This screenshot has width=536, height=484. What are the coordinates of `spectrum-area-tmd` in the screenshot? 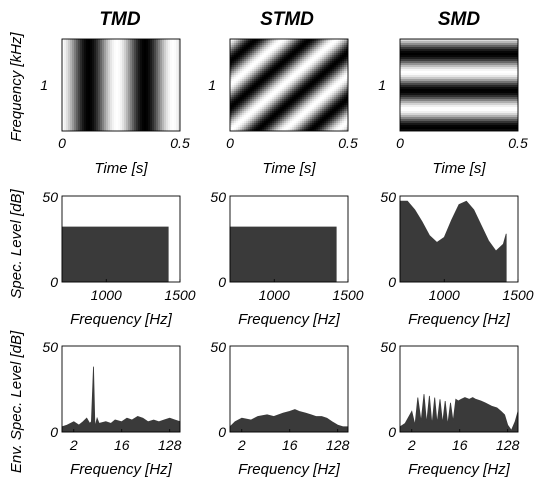 It's located at (121, 399).